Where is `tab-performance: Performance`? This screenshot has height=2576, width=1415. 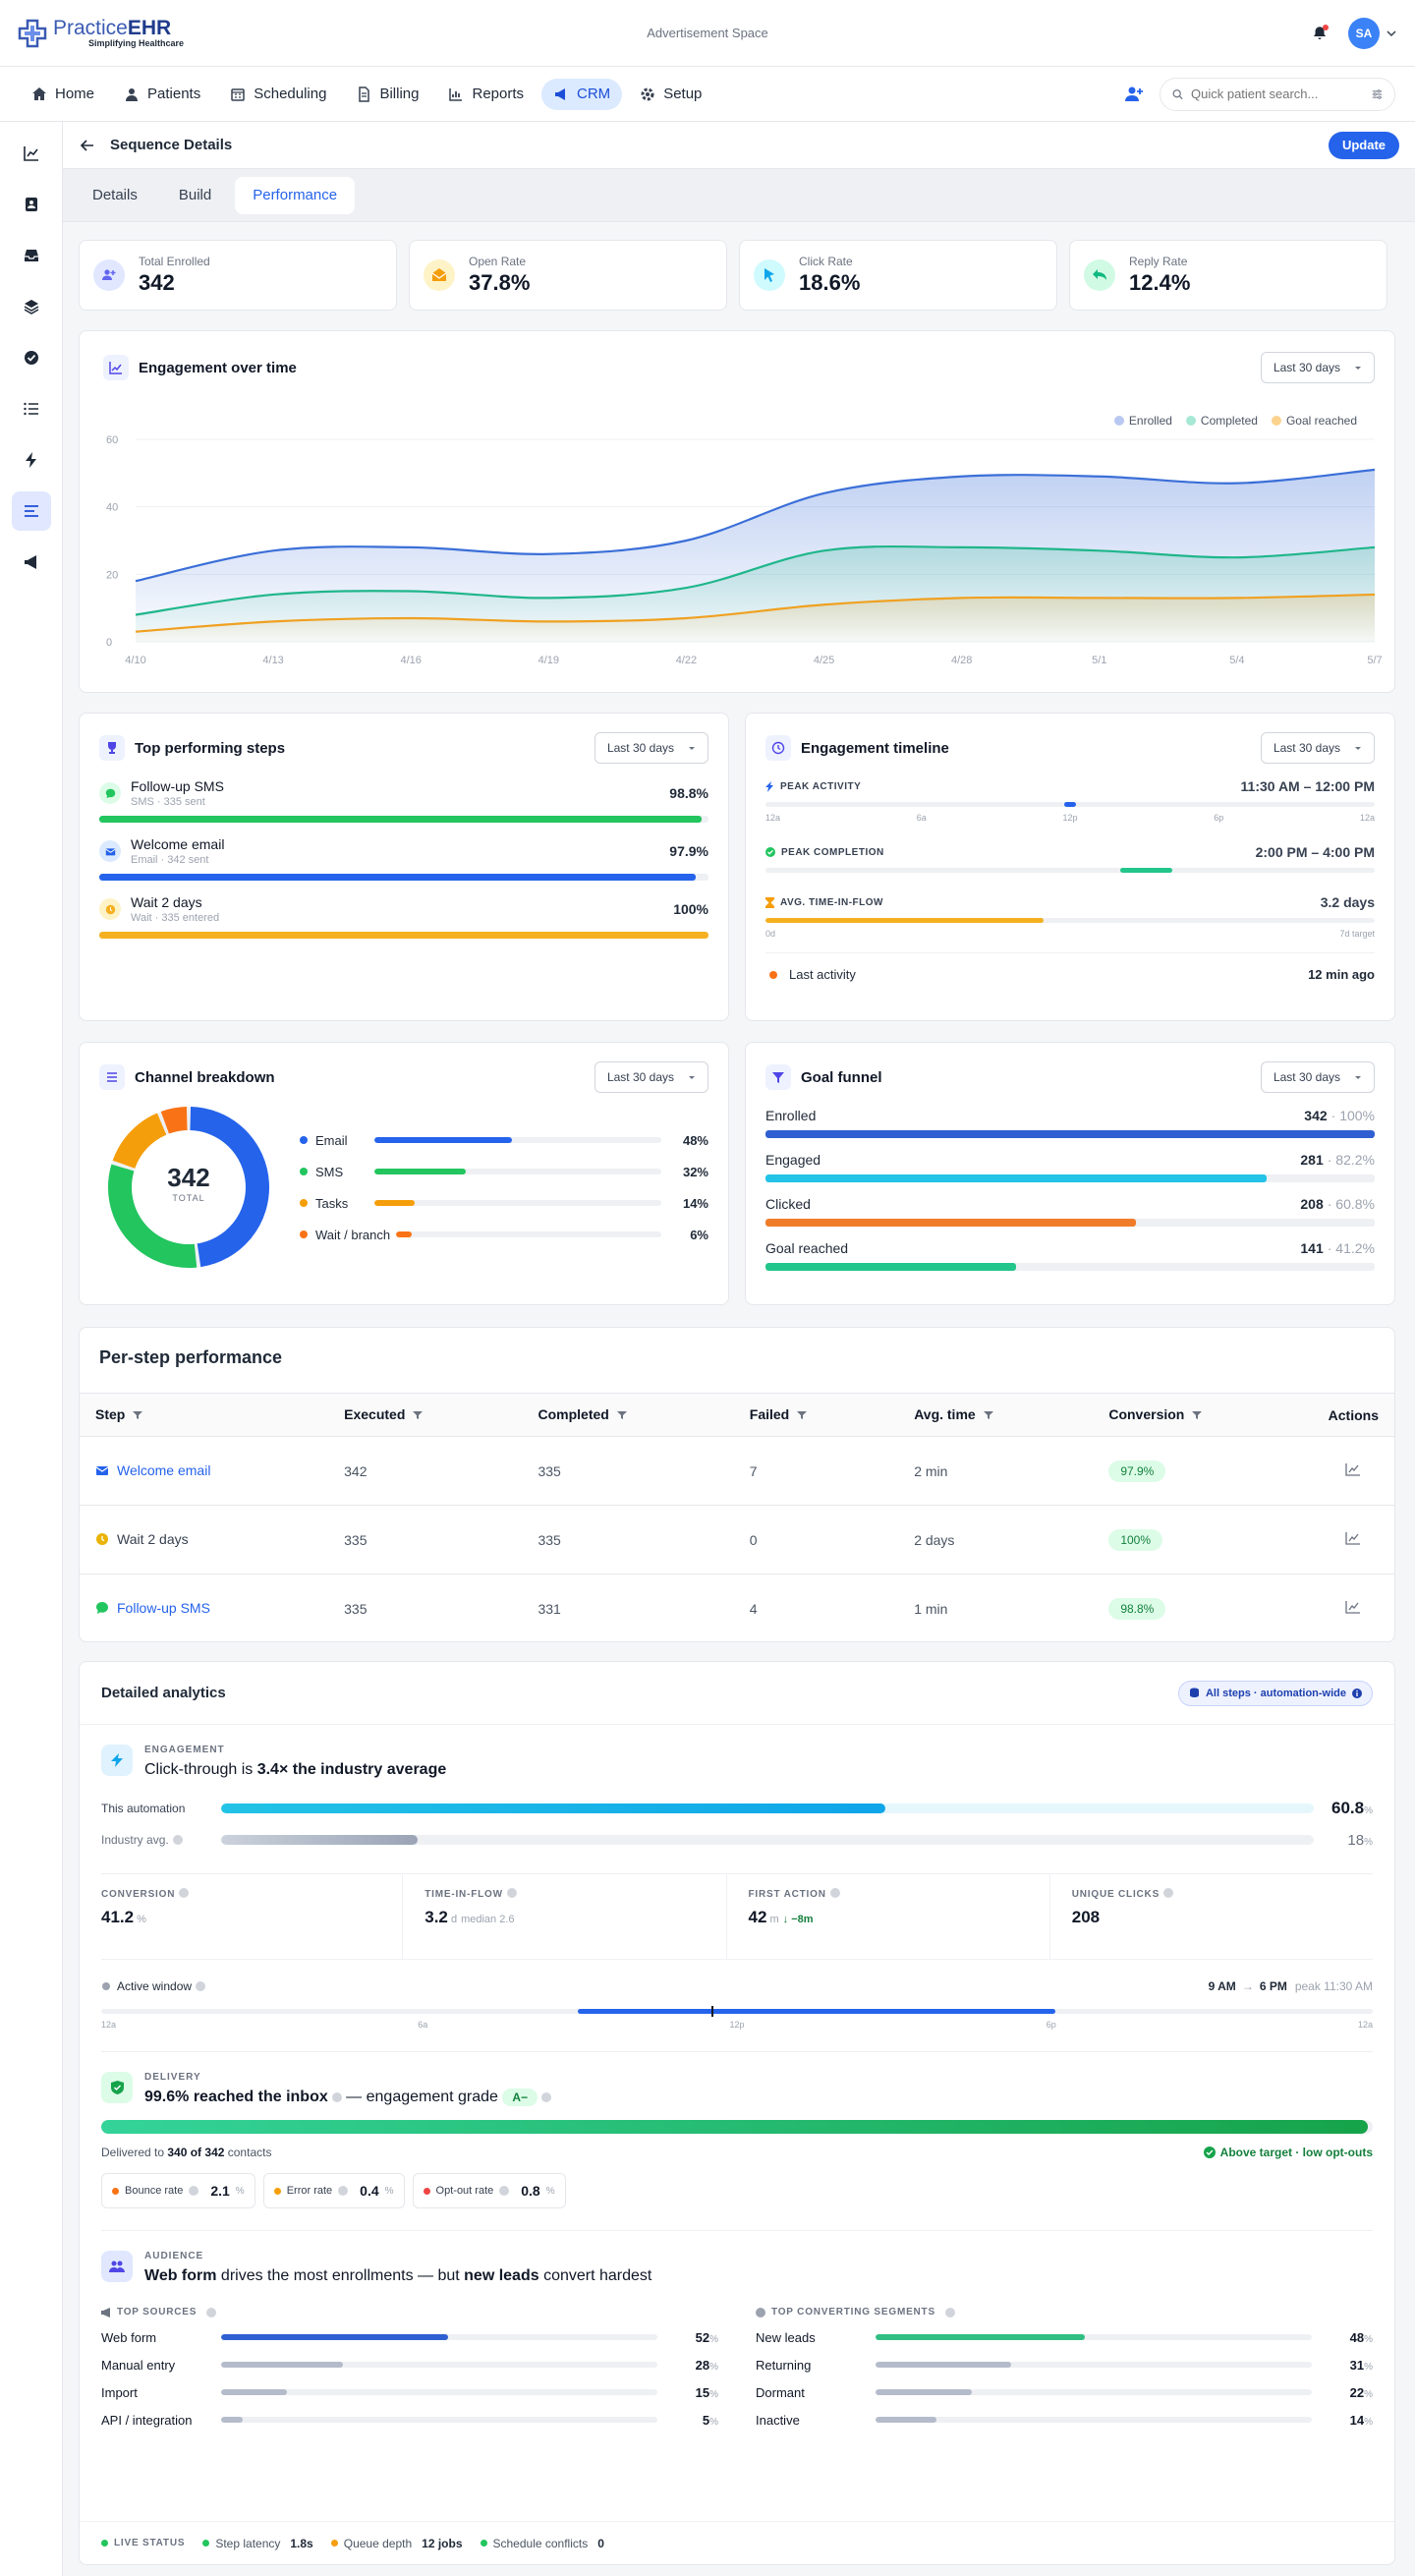
tab-performance: Performance is located at coordinates (295, 195).